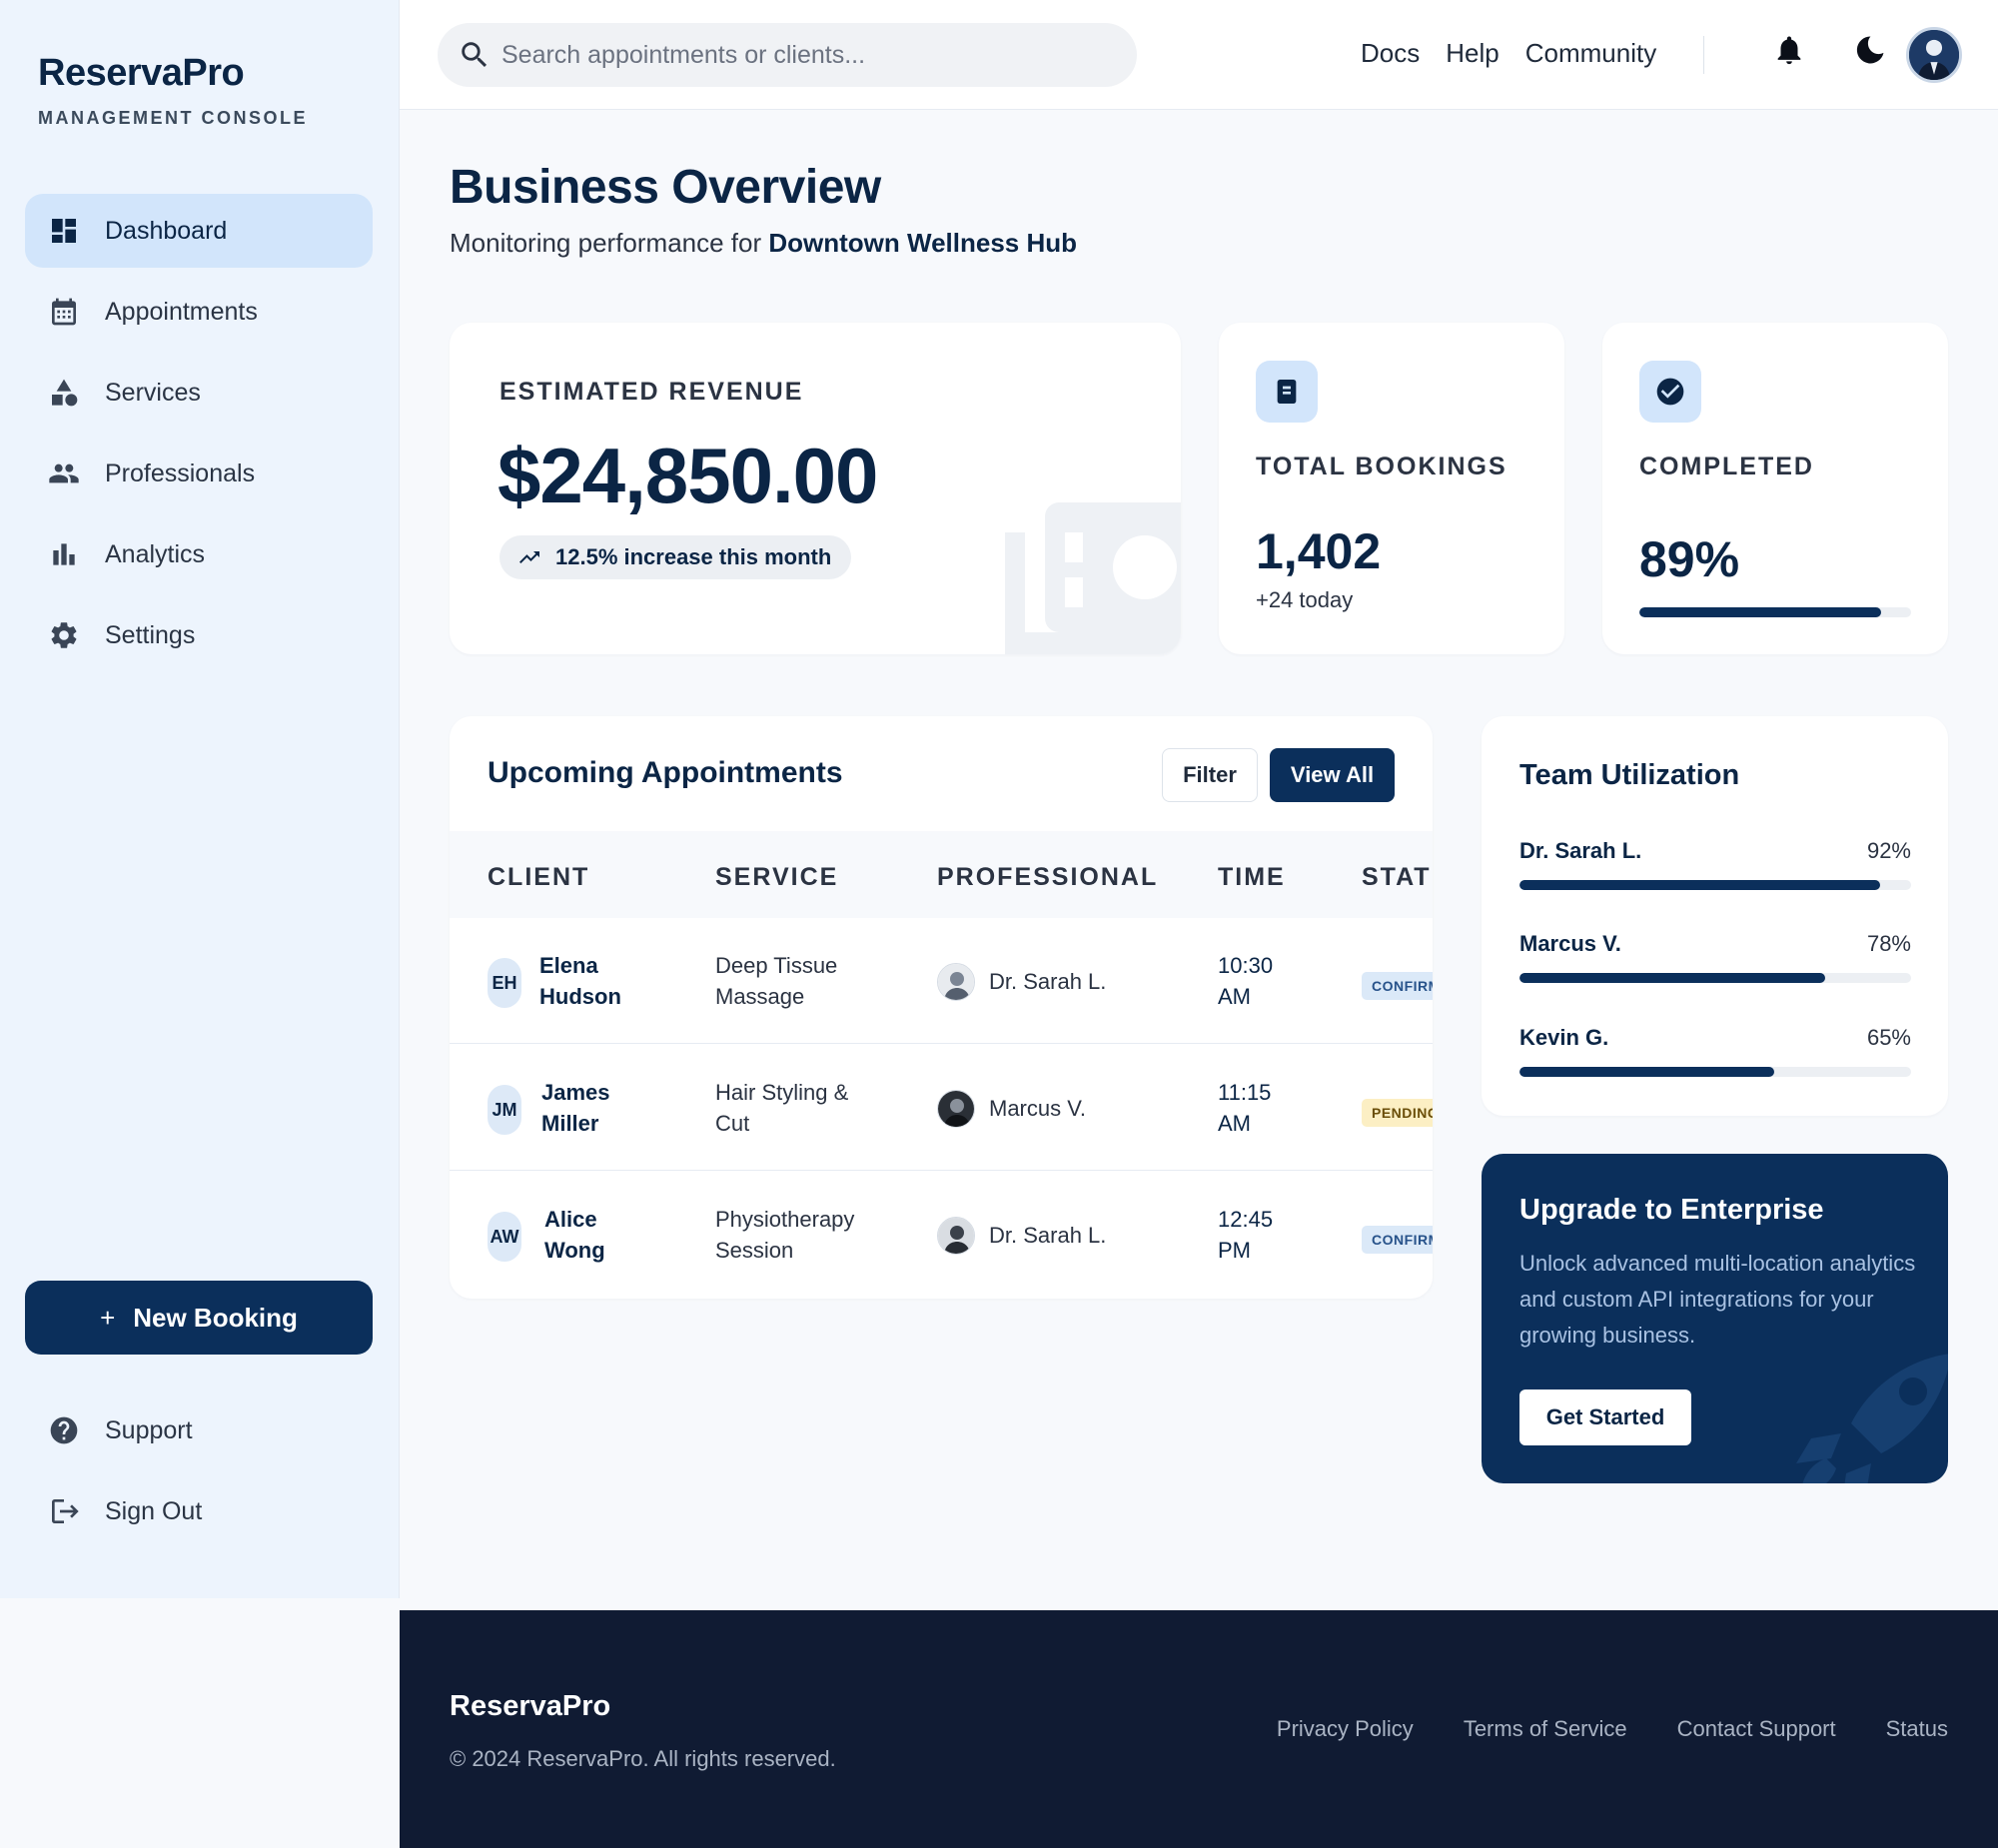 The image size is (1998, 1848). Describe the element at coordinates (1715, 885) in the screenshot. I see `utilization-bar` at that location.